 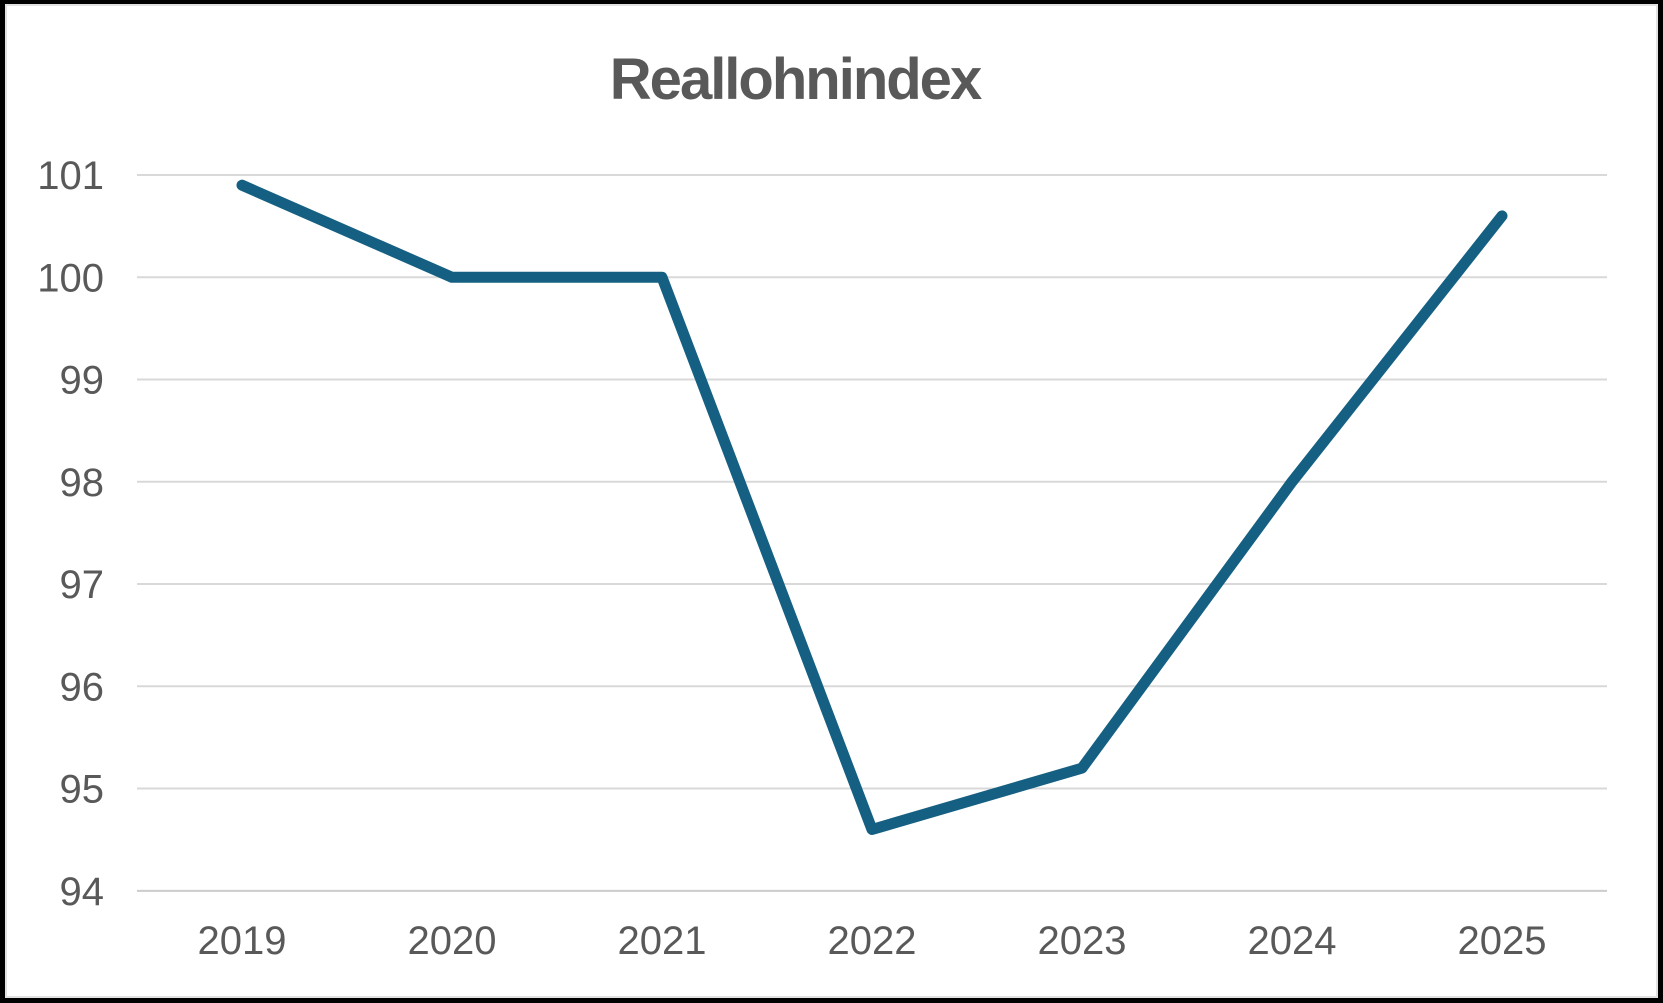 What do you see at coordinates (452, 941) in the screenshot?
I see `x-tick-label-2020: 2020` at bounding box center [452, 941].